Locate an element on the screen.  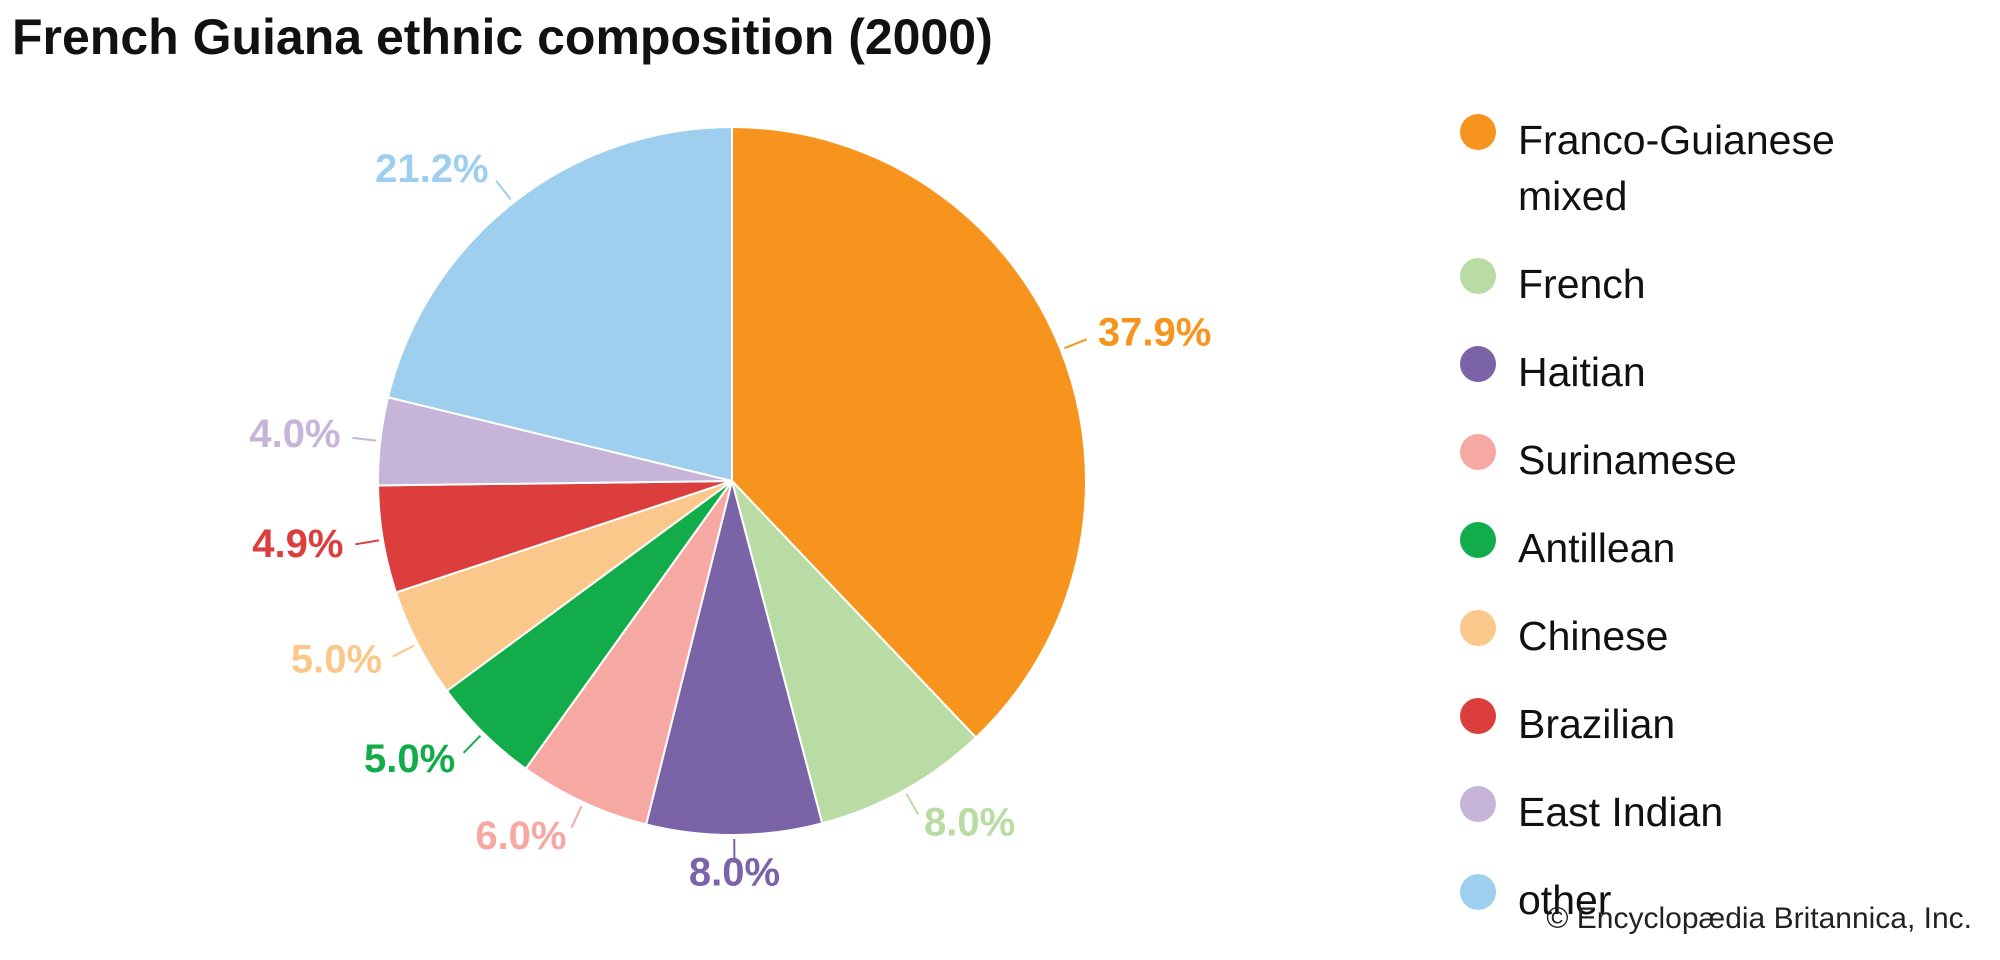
legend-label: Surinamese is located at coordinates (1688, 460).